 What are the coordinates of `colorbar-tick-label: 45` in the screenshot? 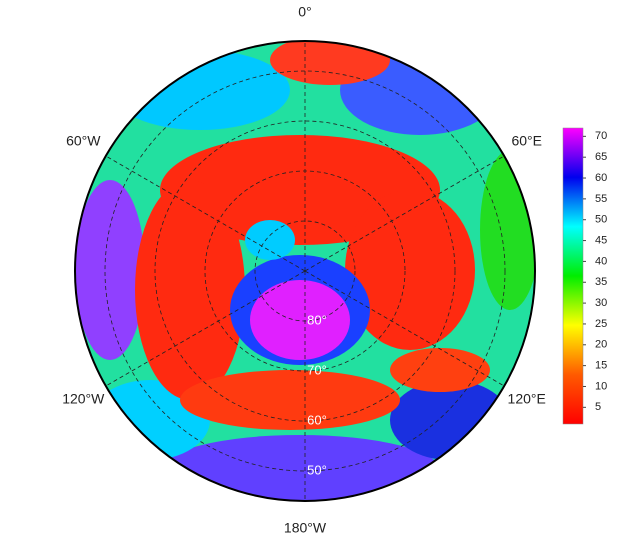 It's located at (601, 240).